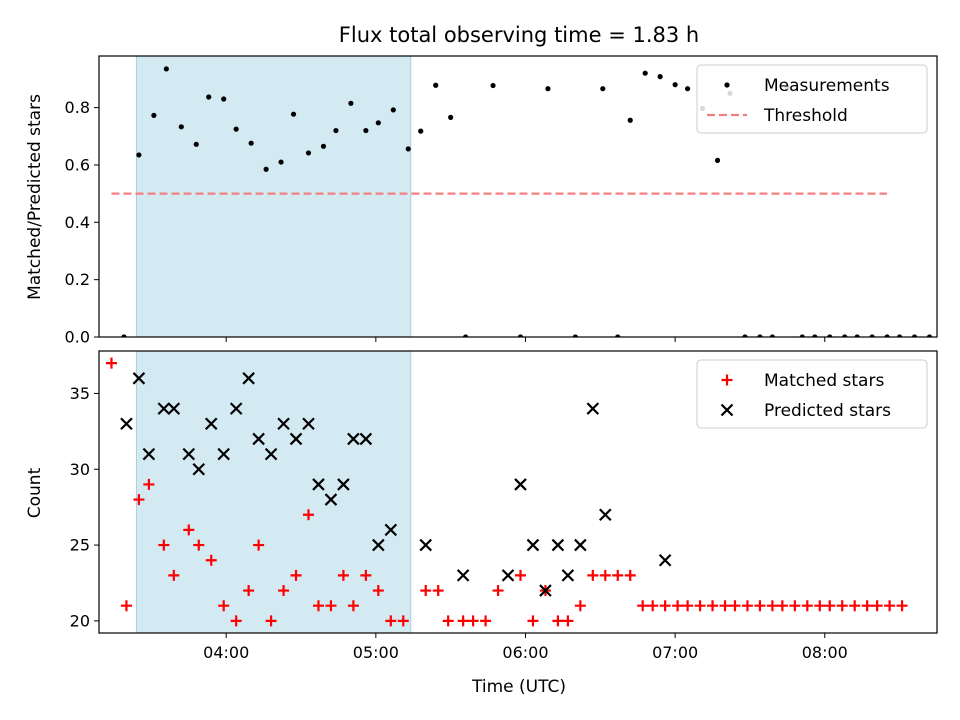  What do you see at coordinates (77, 164) in the screenshot?
I see `y-tick-label: 0.6` at bounding box center [77, 164].